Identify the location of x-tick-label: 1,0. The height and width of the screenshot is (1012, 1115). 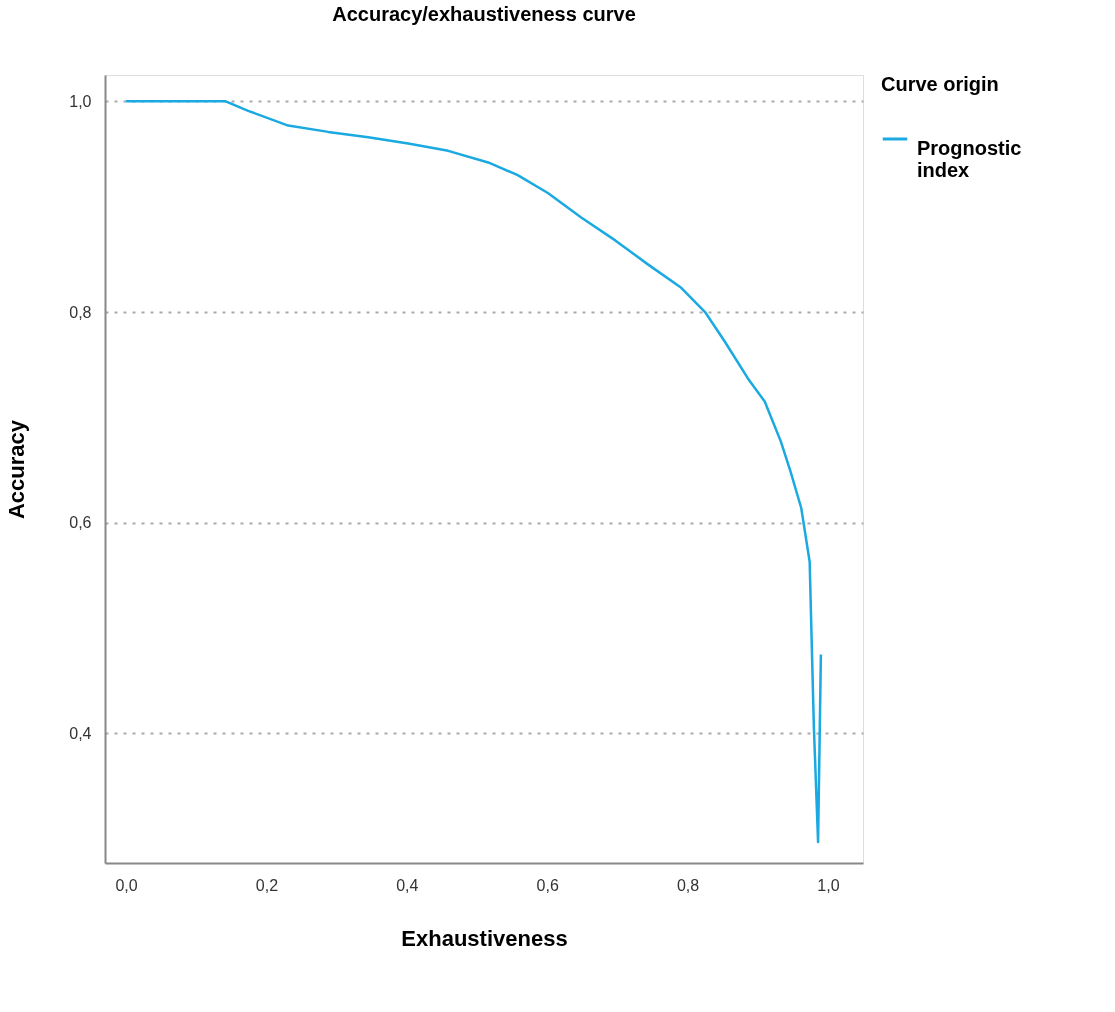
(828, 885).